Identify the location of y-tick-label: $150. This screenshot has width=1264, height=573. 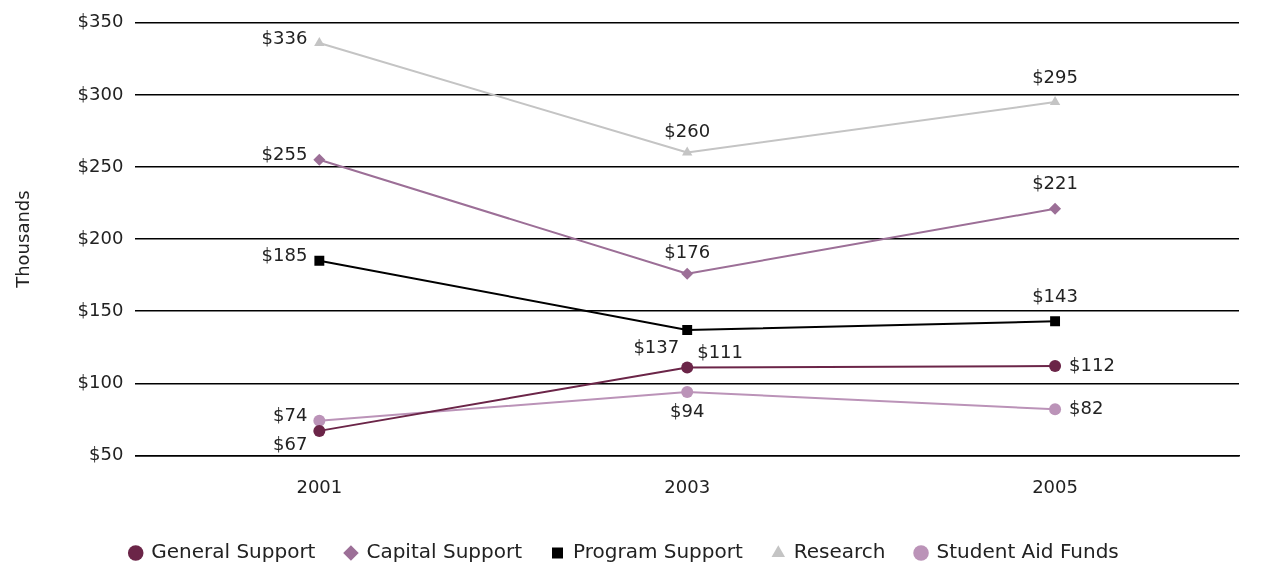
(100, 309).